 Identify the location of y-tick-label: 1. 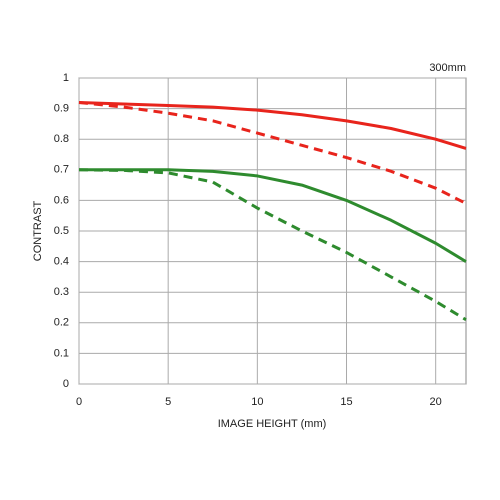
(66, 78).